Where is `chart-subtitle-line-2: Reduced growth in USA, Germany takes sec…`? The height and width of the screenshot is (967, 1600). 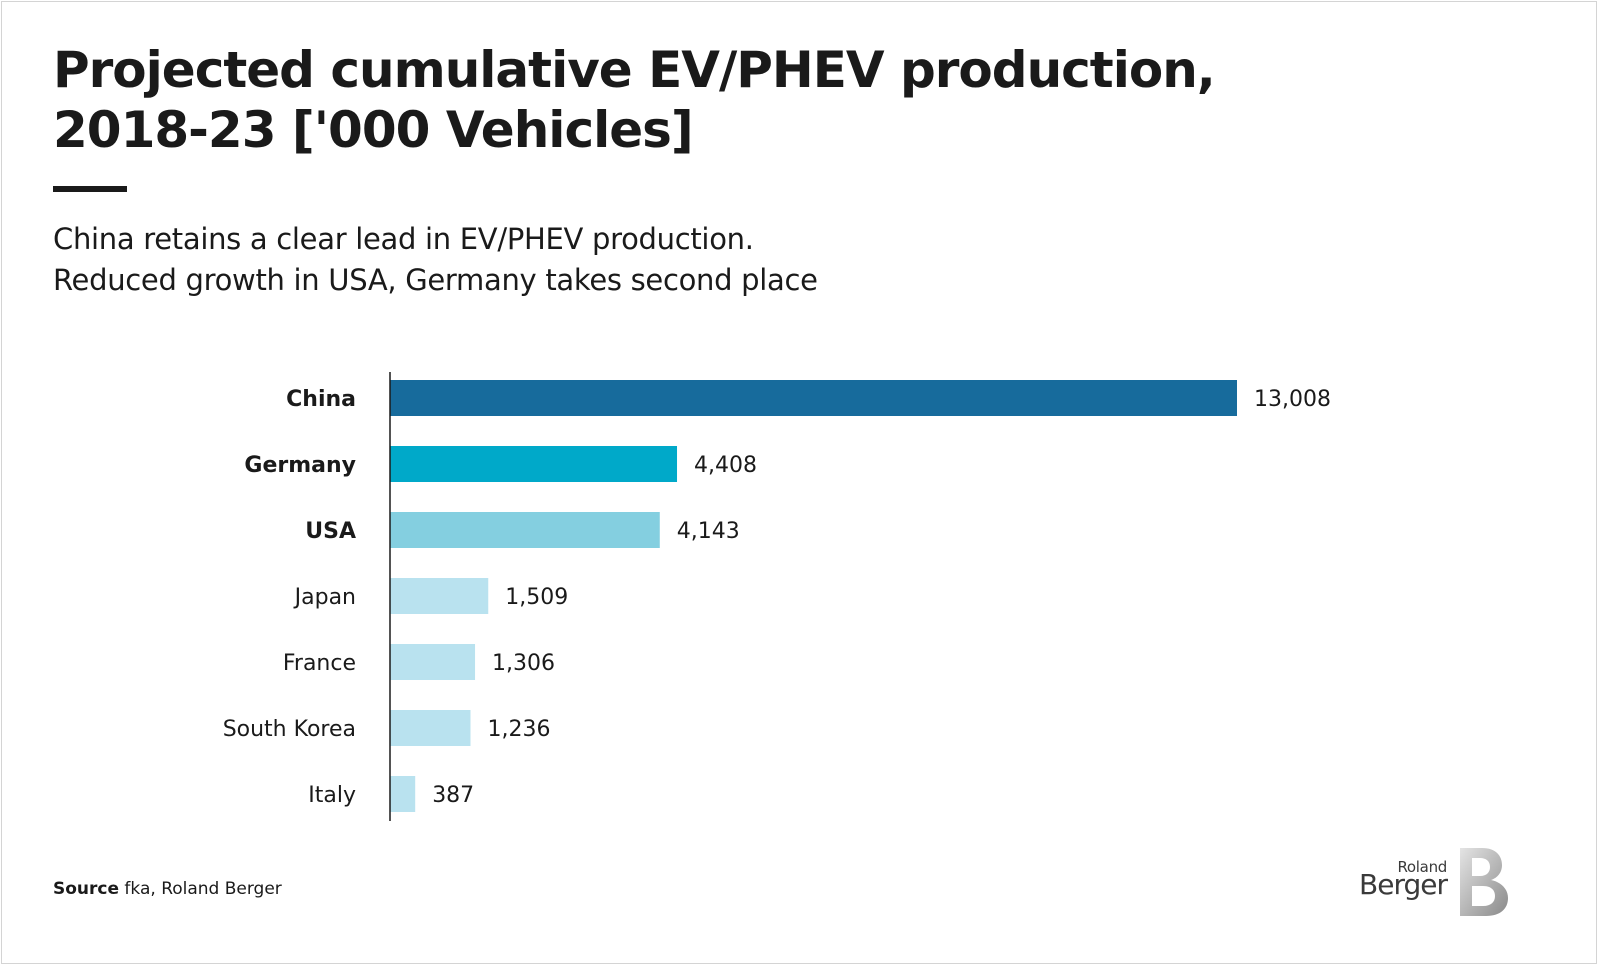 chart-subtitle-line-2: Reduced growth in USA, Germany takes sec… is located at coordinates (435, 280).